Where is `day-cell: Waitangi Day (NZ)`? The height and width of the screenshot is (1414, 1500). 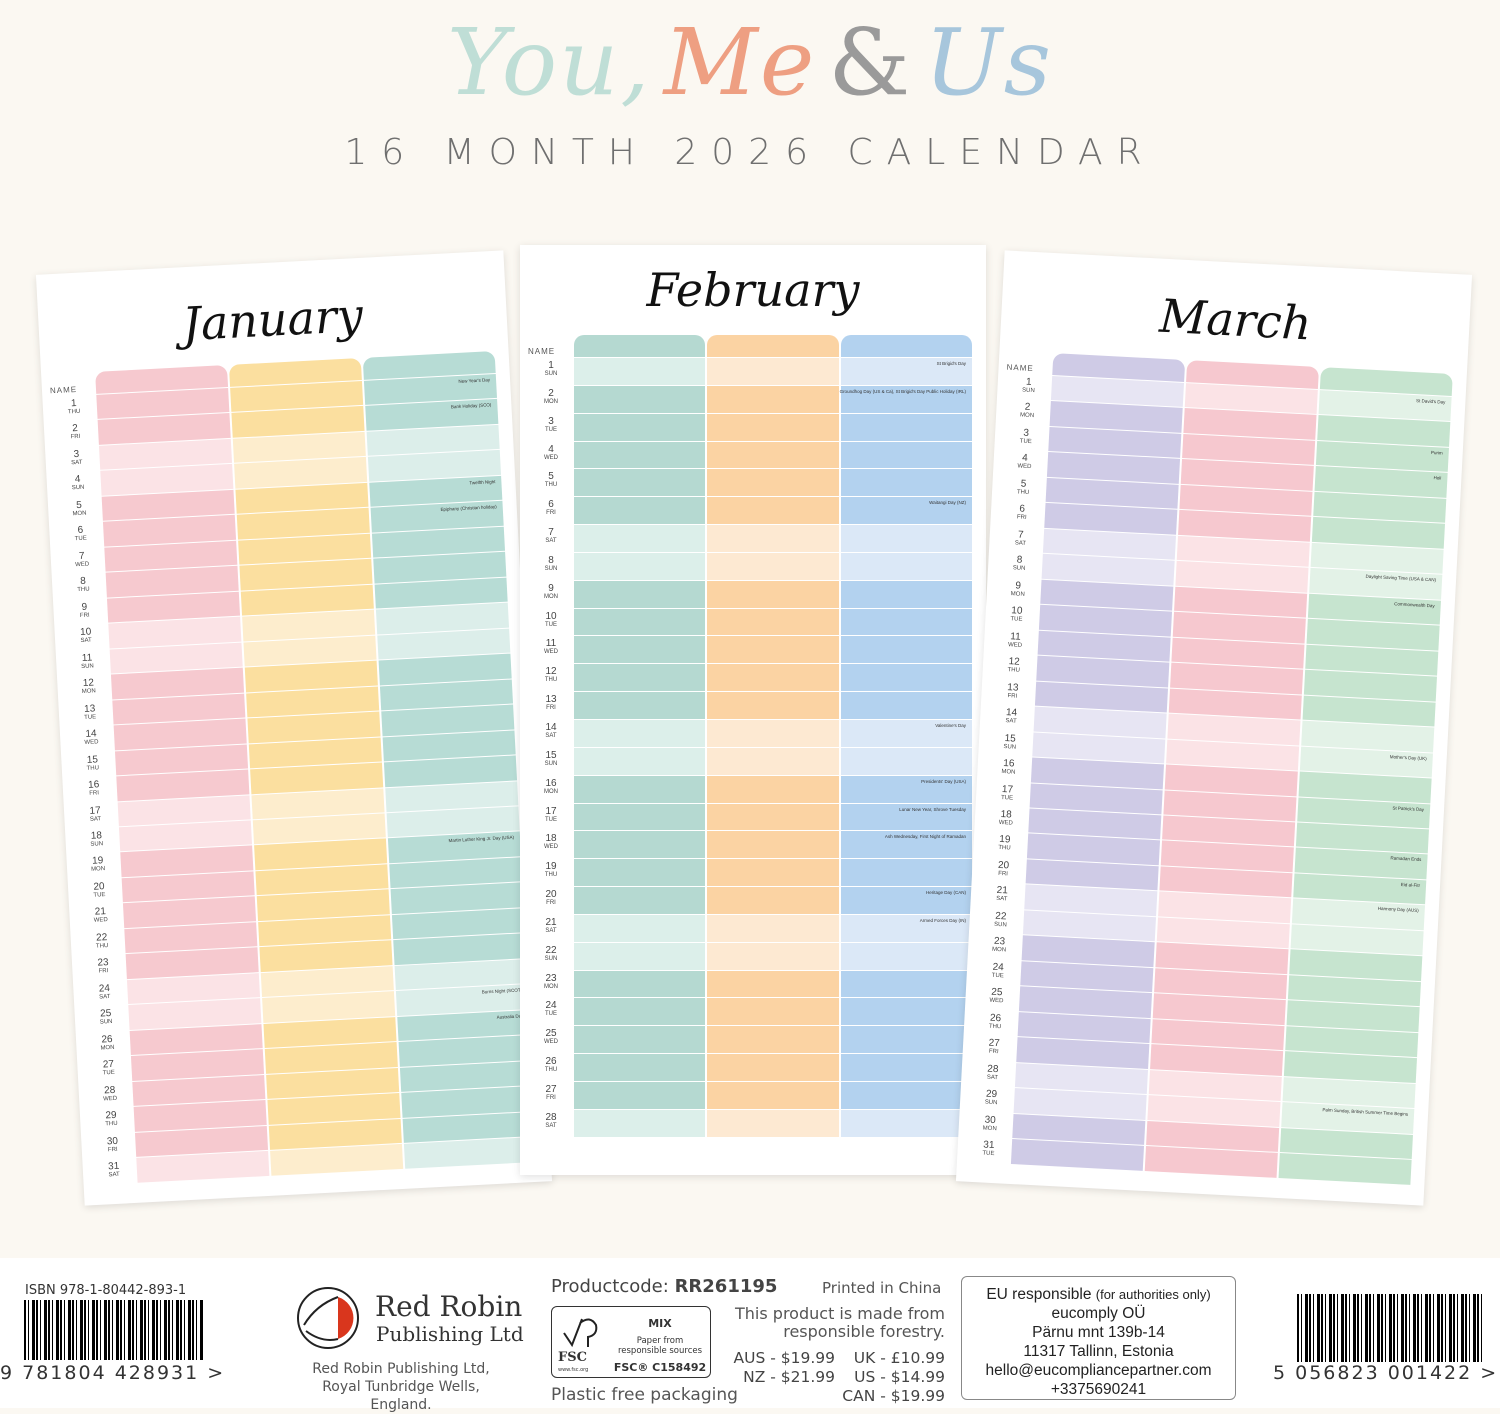
day-cell: Waitangi Day (NZ) is located at coordinates (906, 511).